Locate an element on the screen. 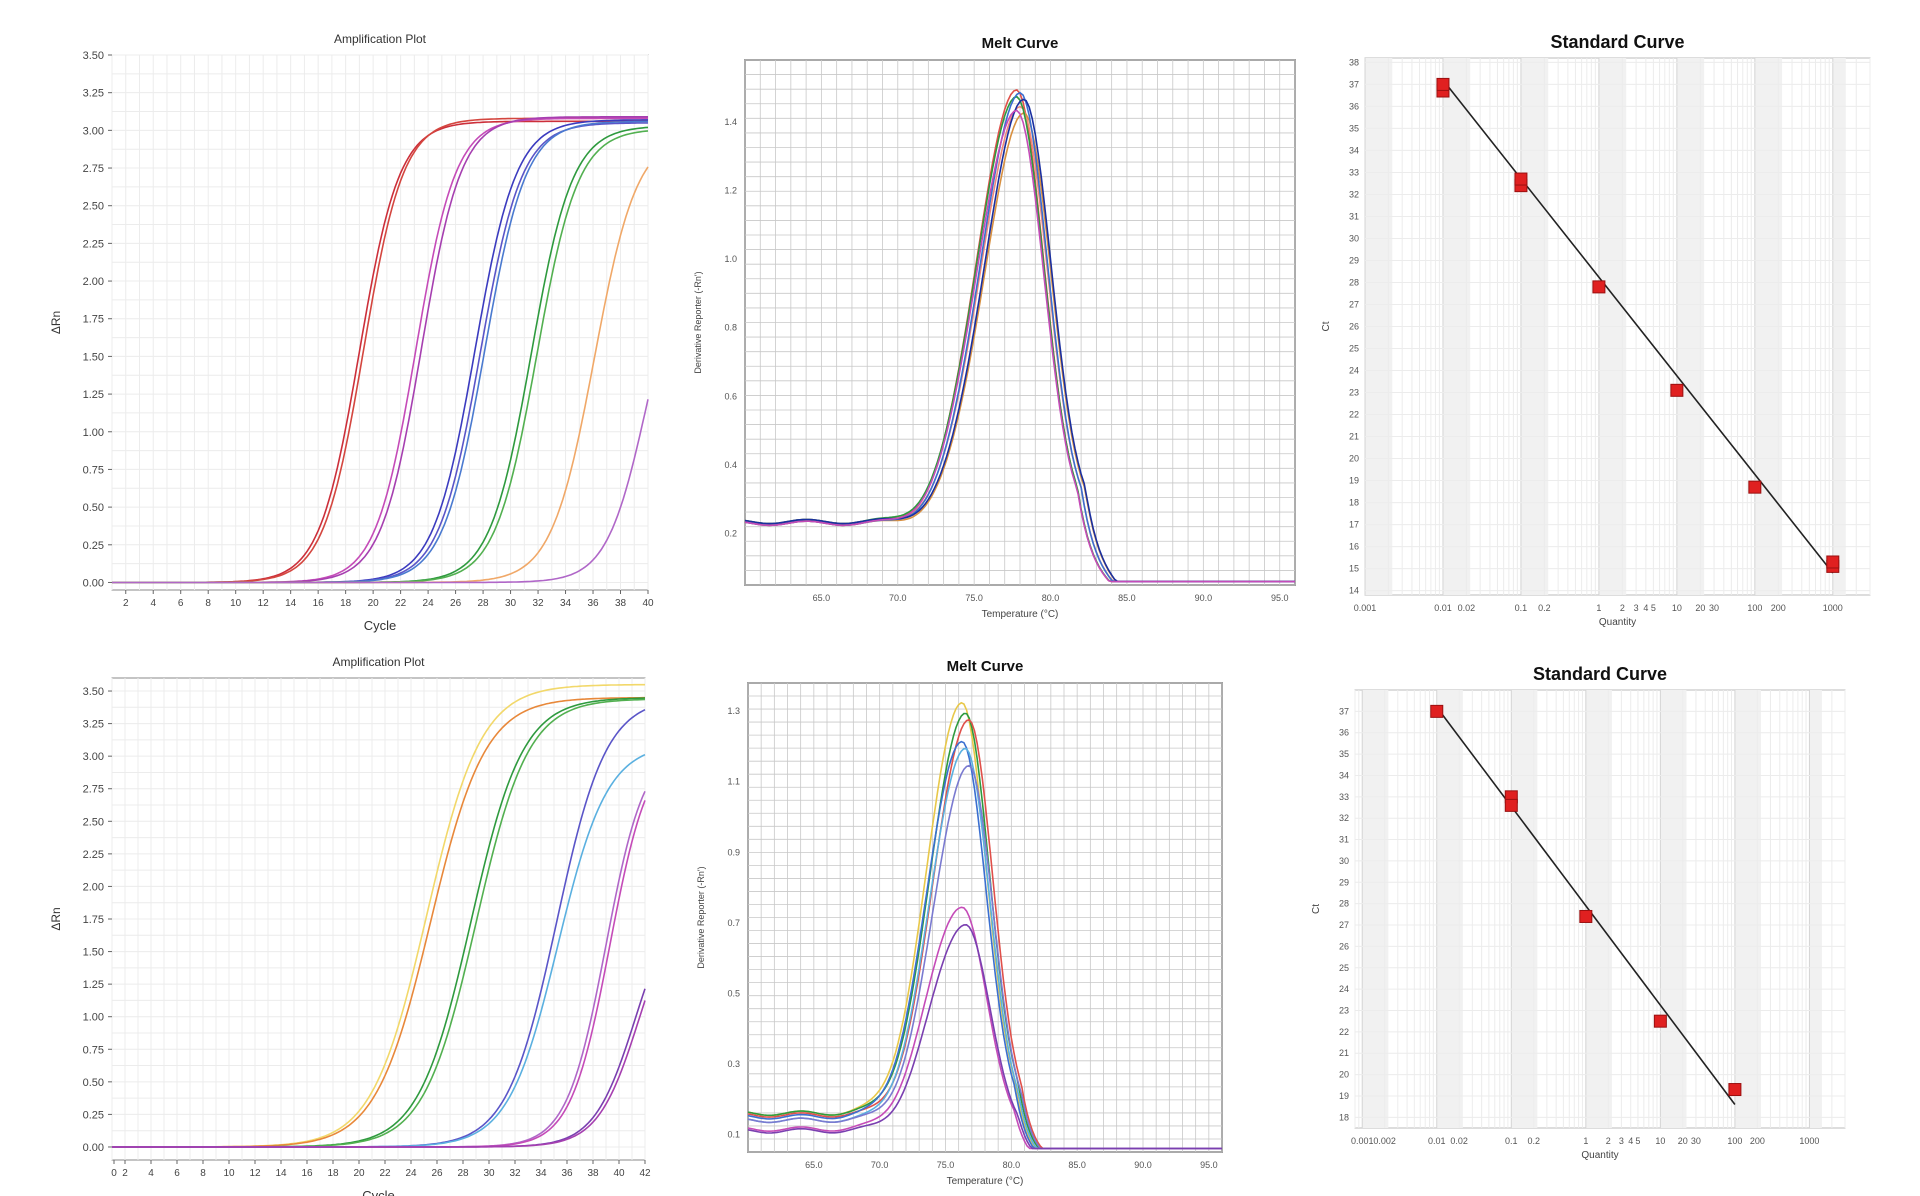  x-tick-label: 65.0 is located at coordinates (814, 1165).